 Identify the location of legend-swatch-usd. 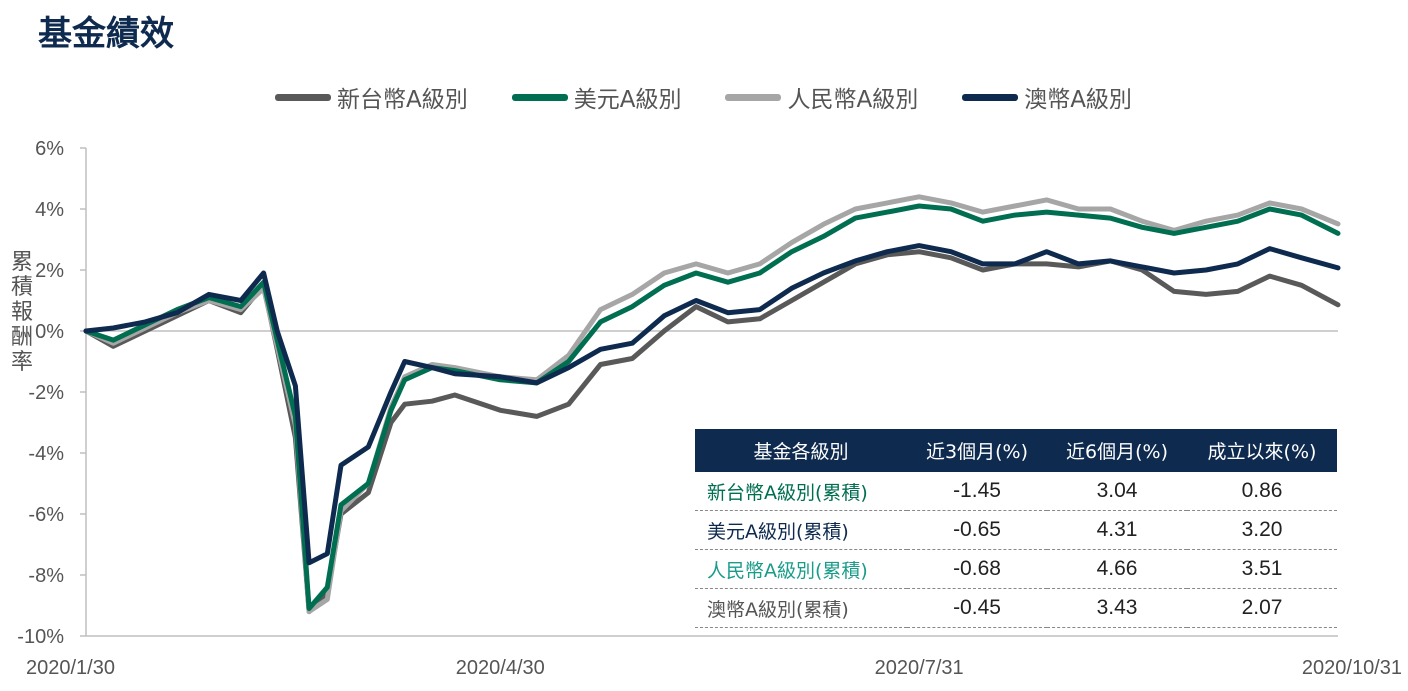
(539, 97).